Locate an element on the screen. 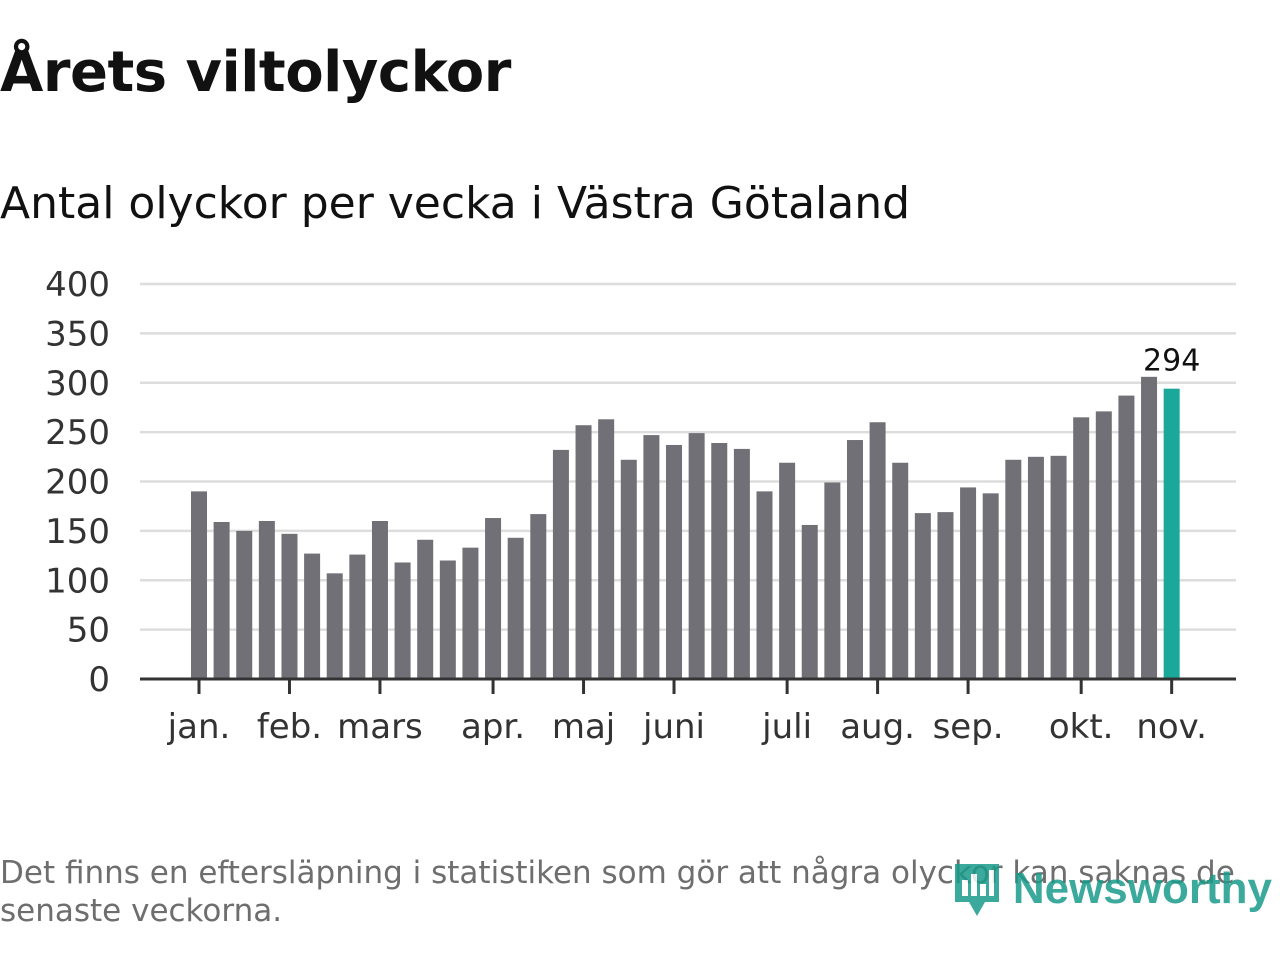 This screenshot has height=960, width=1280. x-tick-label: jan. is located at coordinates (199, 727).